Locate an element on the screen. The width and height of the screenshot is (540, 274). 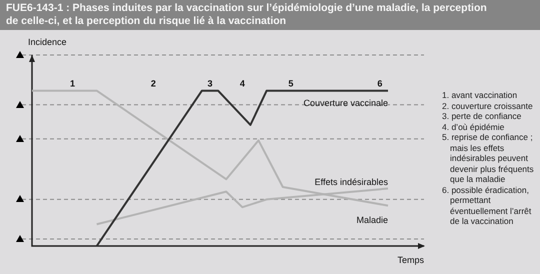
text: 4. d’où épidémie is located at coordinates (474, 127).